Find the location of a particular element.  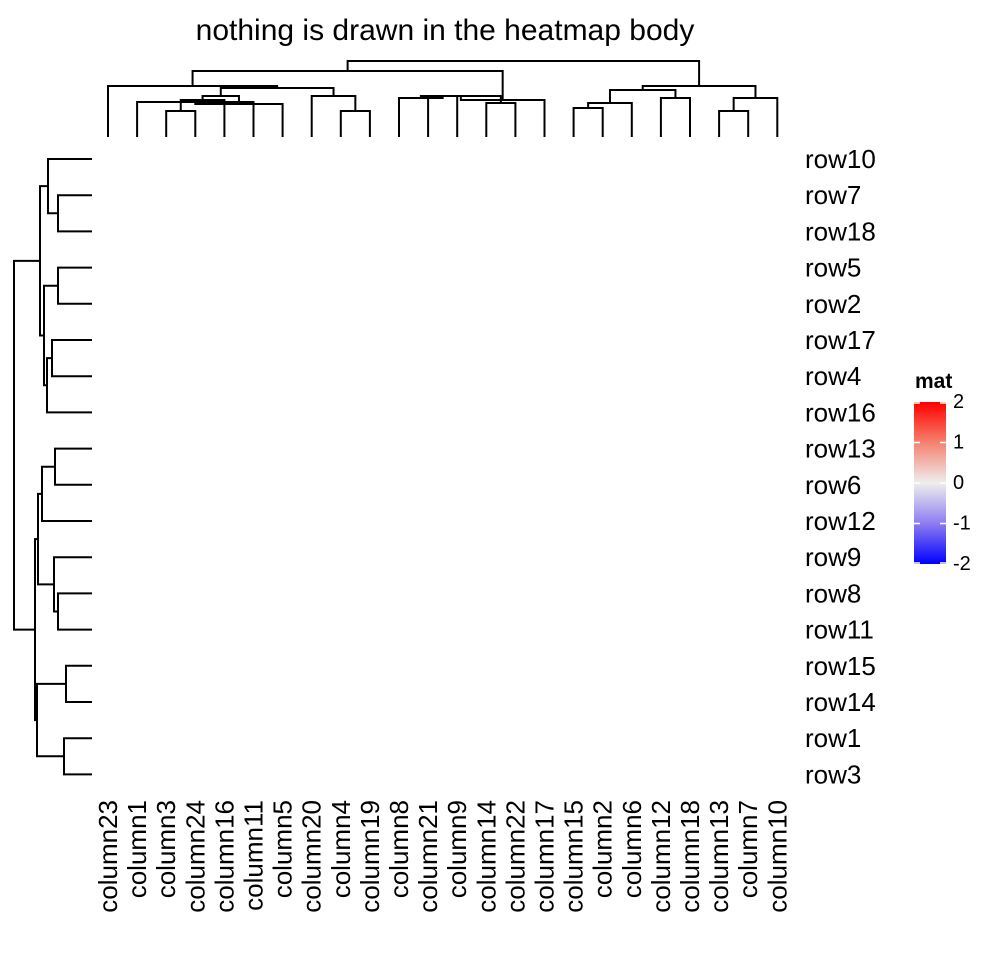

row-label: row6 is located at coordinates (833, 485).